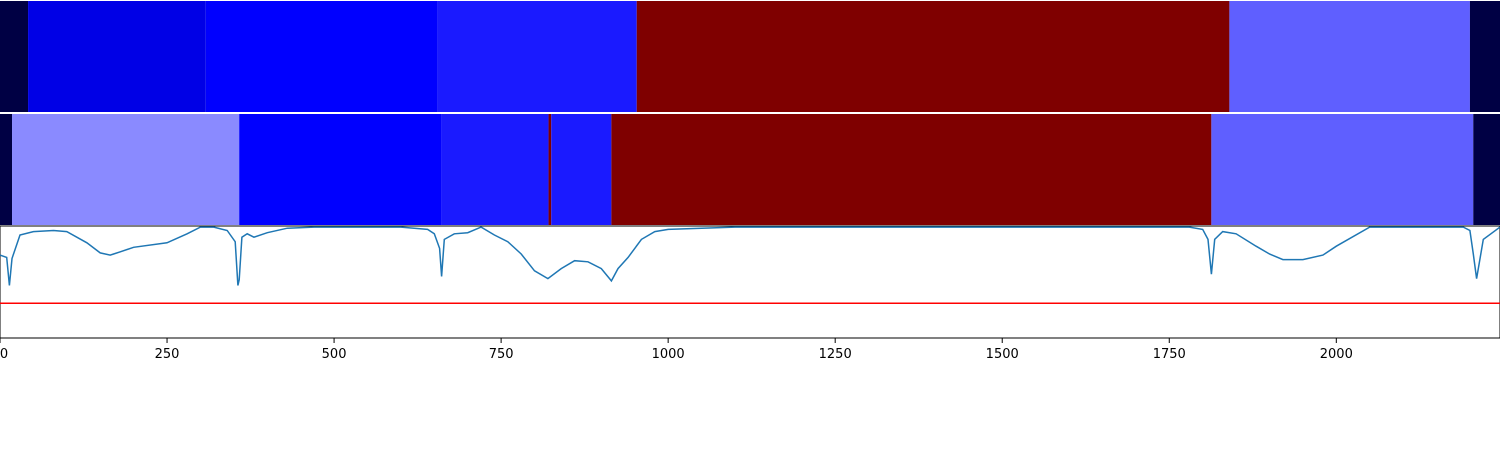 Image resolution: width=1500 pixels, height=450 pixels. I want to click on x-tick-label-750: 750, so click(501, 354).